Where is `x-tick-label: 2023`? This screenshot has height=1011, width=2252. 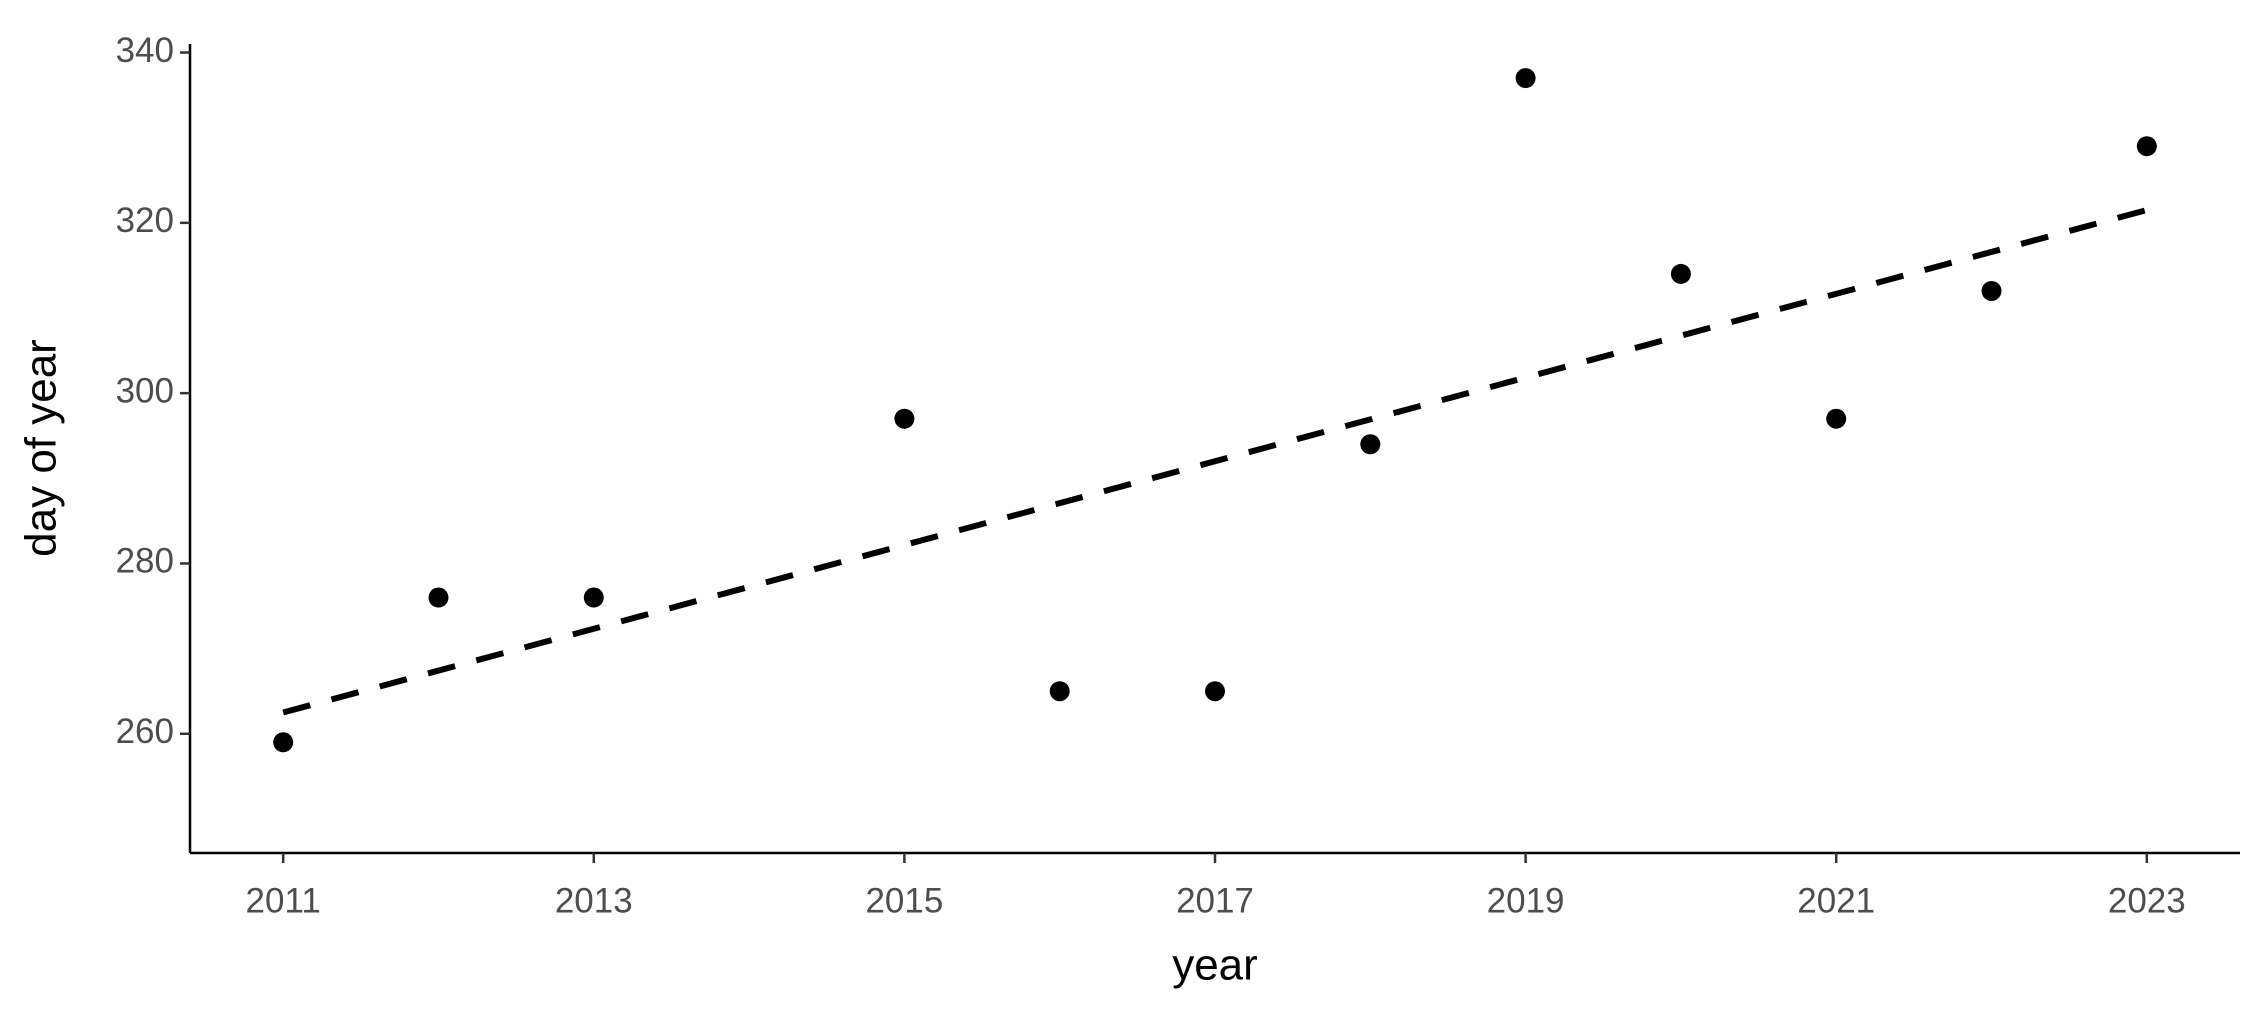 x-tick-label: 2023 is located at coordinates (2147, 900).